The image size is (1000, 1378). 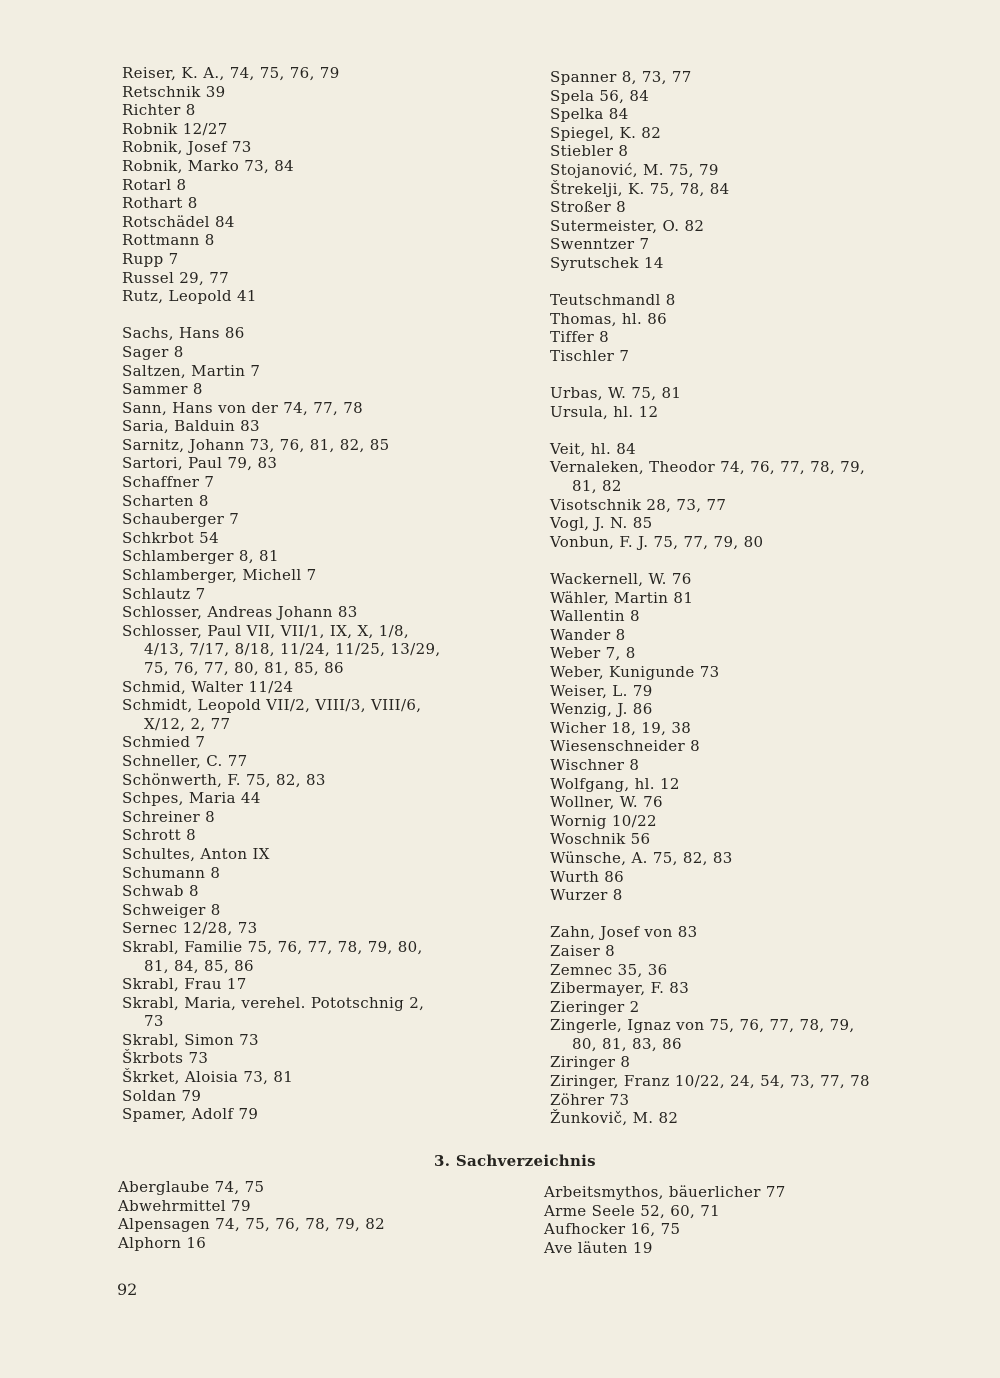 I want to click on index-entry: Stojanović, M. 75, 79, so click(x=634, y=169).